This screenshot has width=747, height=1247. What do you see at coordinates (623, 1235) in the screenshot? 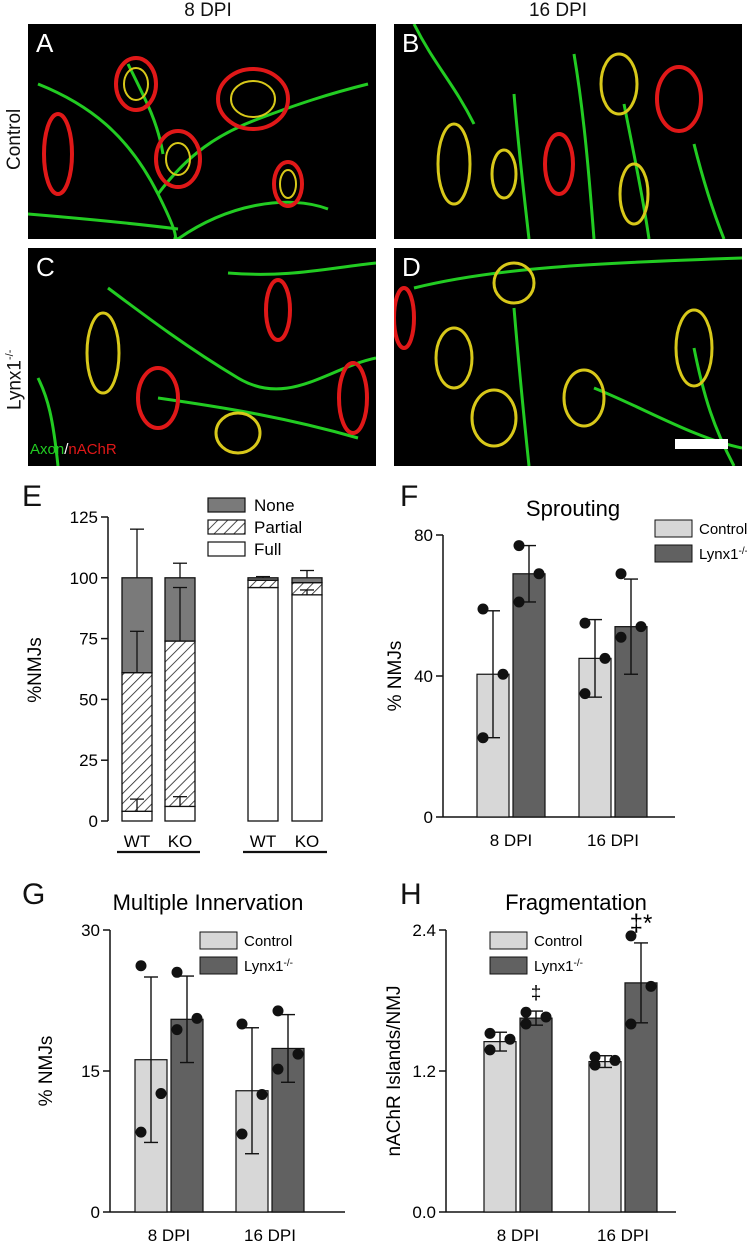
I see `chart-h-x-tick-label: 16 DPI` at bounding box center [623, 1235].